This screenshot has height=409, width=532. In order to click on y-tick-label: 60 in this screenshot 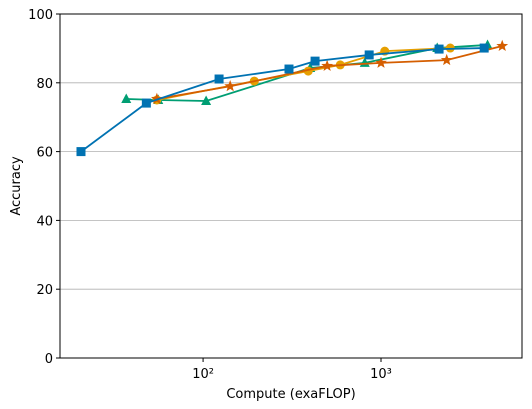, I will do `click(44, 153)`.